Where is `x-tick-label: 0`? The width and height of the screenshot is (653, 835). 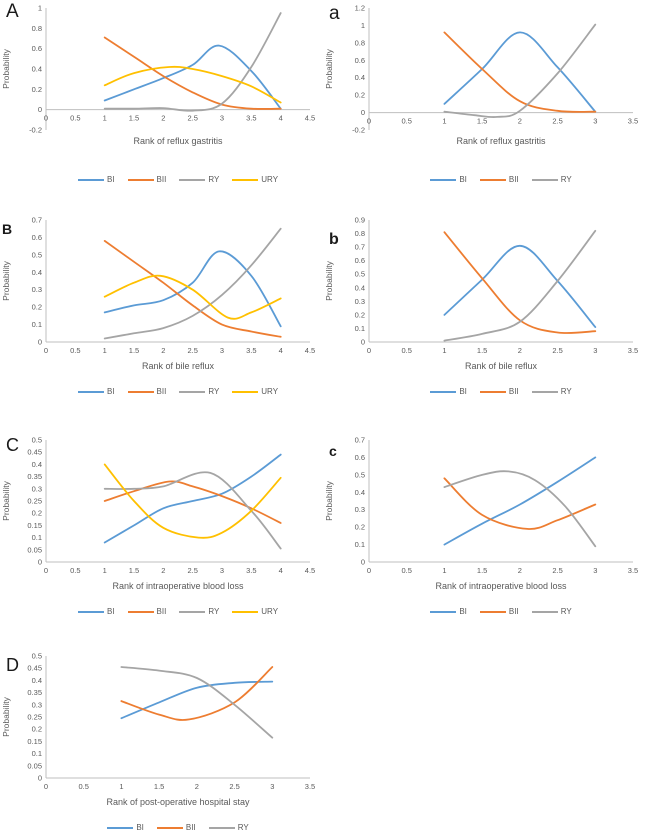
x-tick-label: 0 is located at coordinates (369, 350).